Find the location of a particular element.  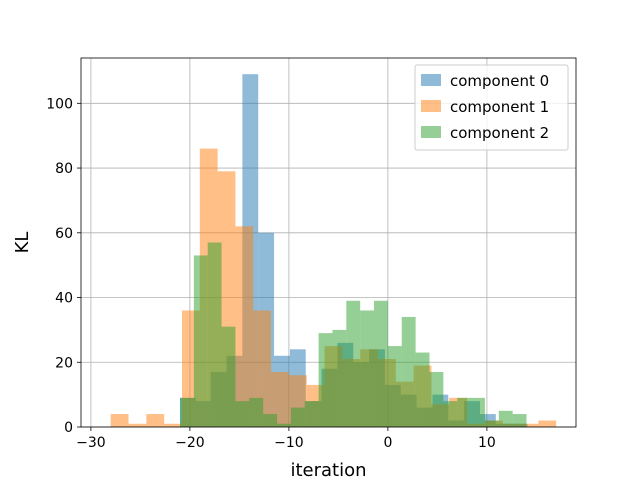

x-tick-label: 0 is located at coordinates (387, 443).